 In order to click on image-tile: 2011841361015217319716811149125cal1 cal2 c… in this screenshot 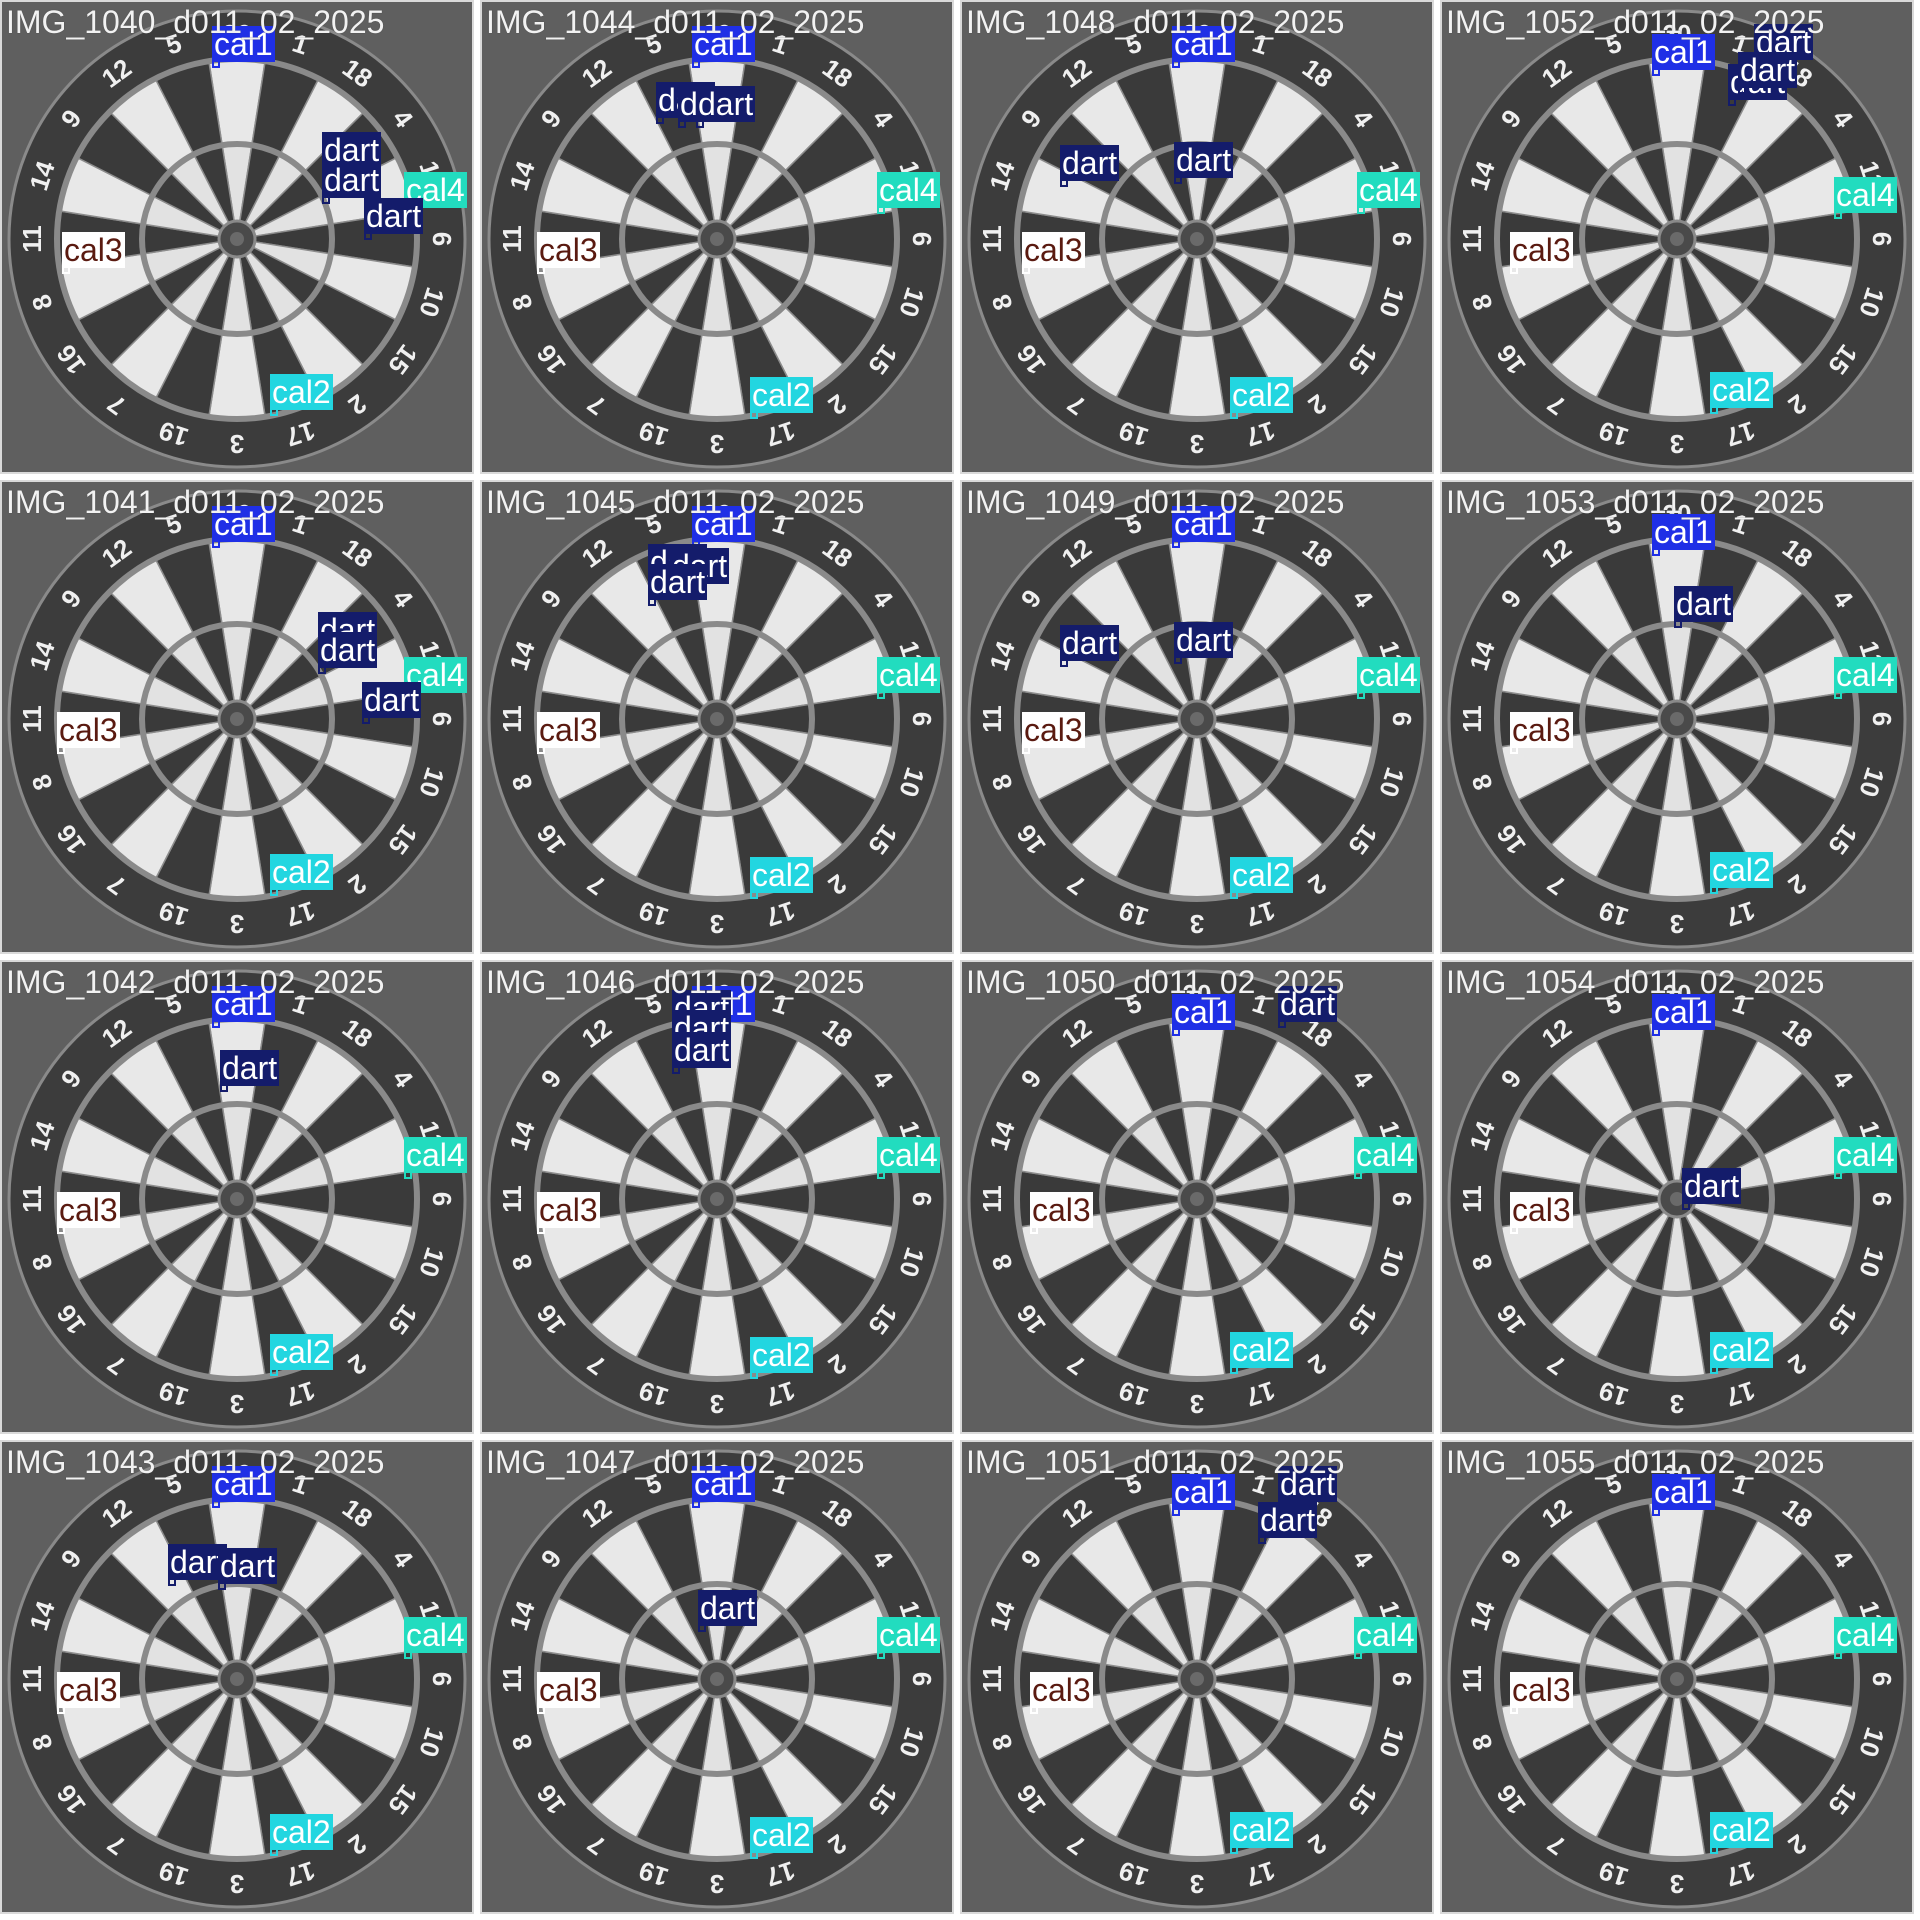, I will do `click(237, 237)`.